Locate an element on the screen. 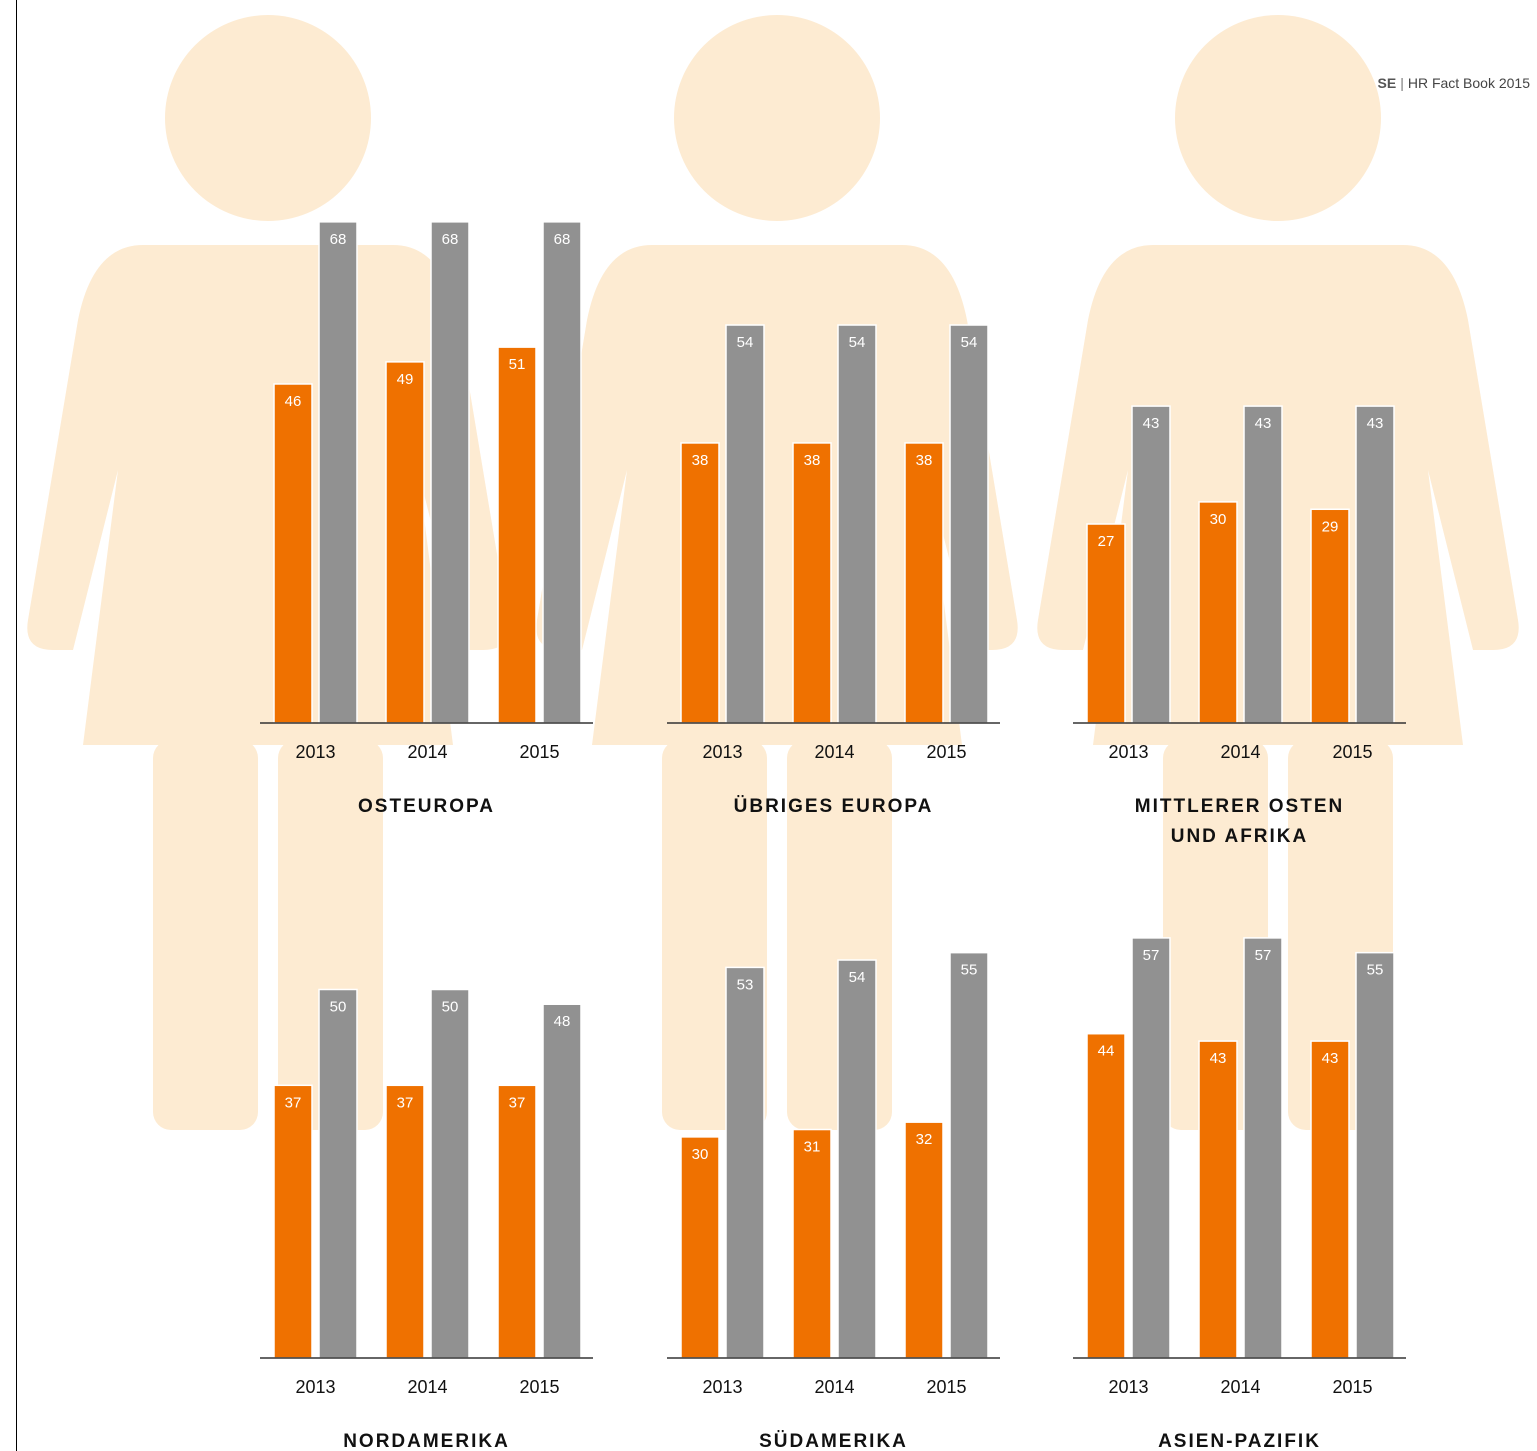 This screenshot has width=1537, height=1451. chart-panel: 46 68 2013 49 68 2014 51 68 2015 OSTEUROPA is located at coordinates (426, 519).